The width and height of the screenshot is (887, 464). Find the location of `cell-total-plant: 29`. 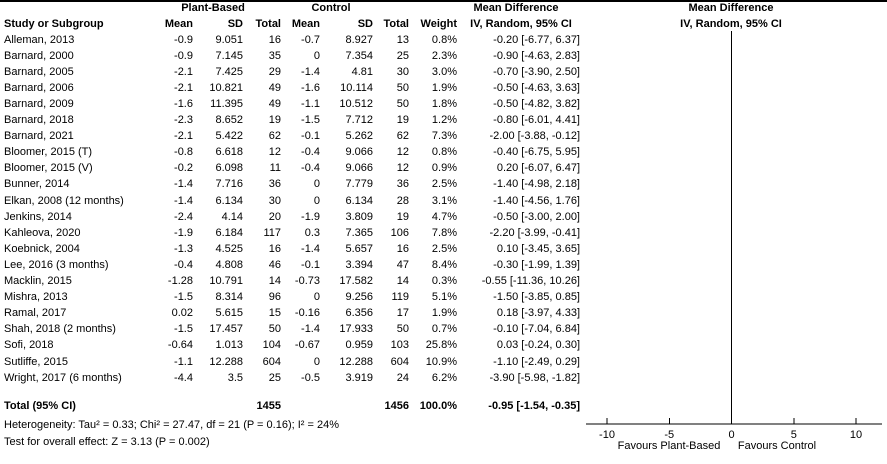

cell-total-plant: 29 is located at coordinates (274, 72).